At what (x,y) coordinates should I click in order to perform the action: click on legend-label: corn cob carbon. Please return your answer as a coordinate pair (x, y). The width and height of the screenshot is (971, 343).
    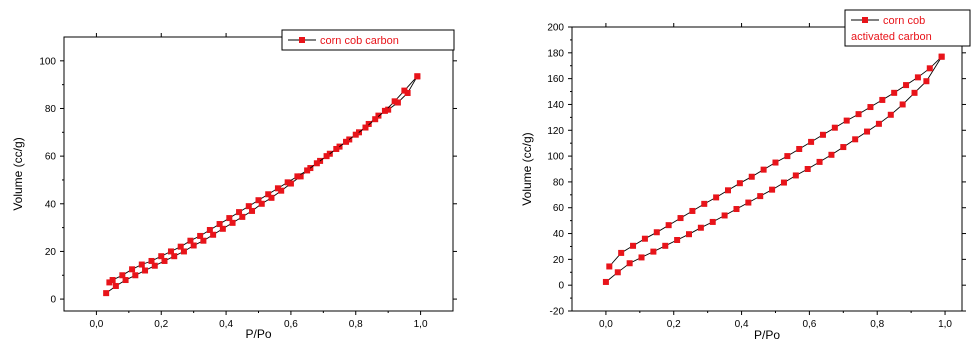
    Looking at the image, I should click on (359, 41).